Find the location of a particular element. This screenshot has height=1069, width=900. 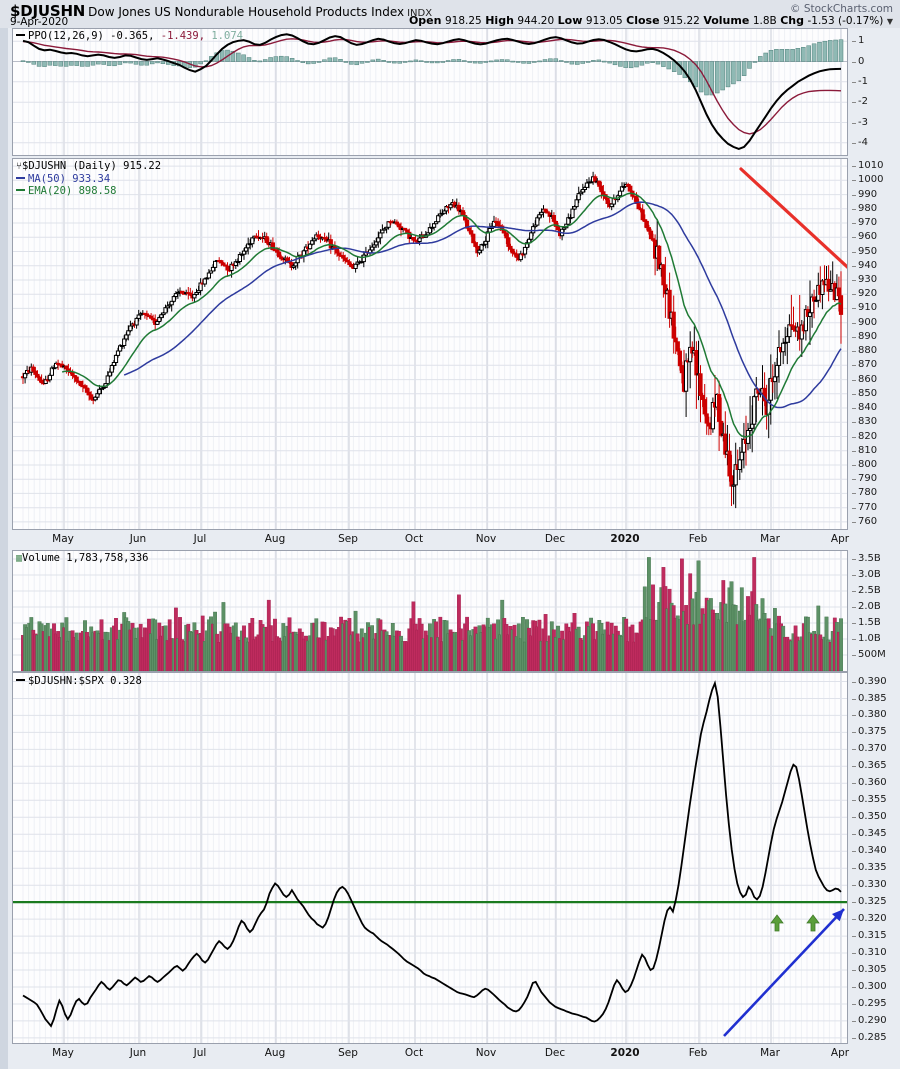

y-axis-tick: 0.300 is located at coordinates (872, 986).